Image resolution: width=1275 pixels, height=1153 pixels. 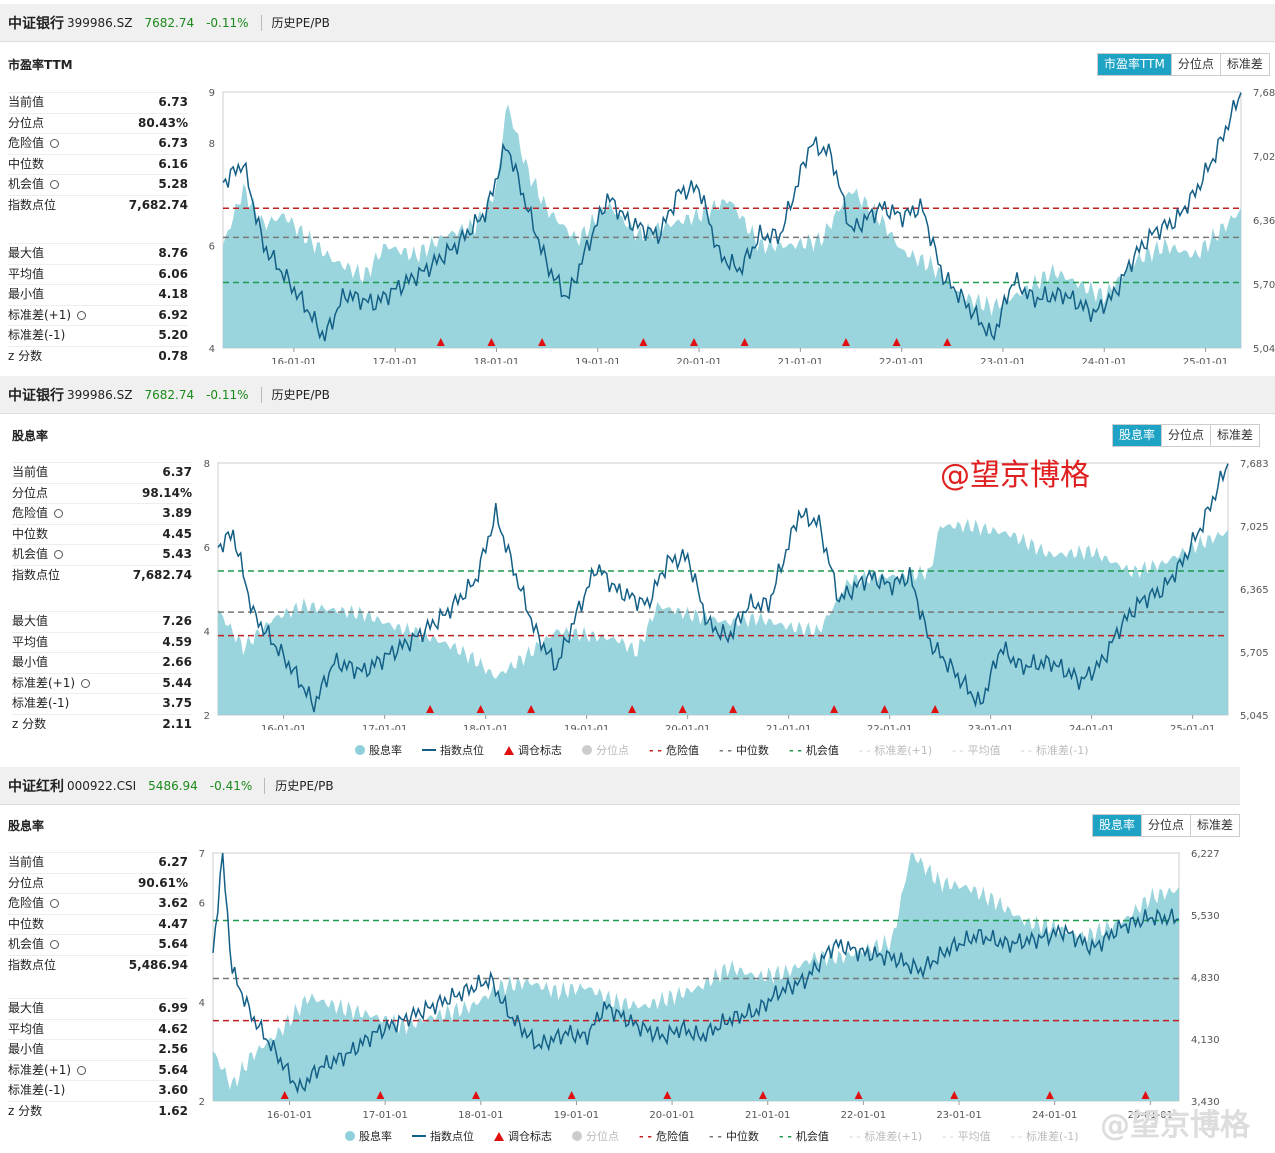 I want to click on legend-label: 机会值, so click(x=822, y=750).